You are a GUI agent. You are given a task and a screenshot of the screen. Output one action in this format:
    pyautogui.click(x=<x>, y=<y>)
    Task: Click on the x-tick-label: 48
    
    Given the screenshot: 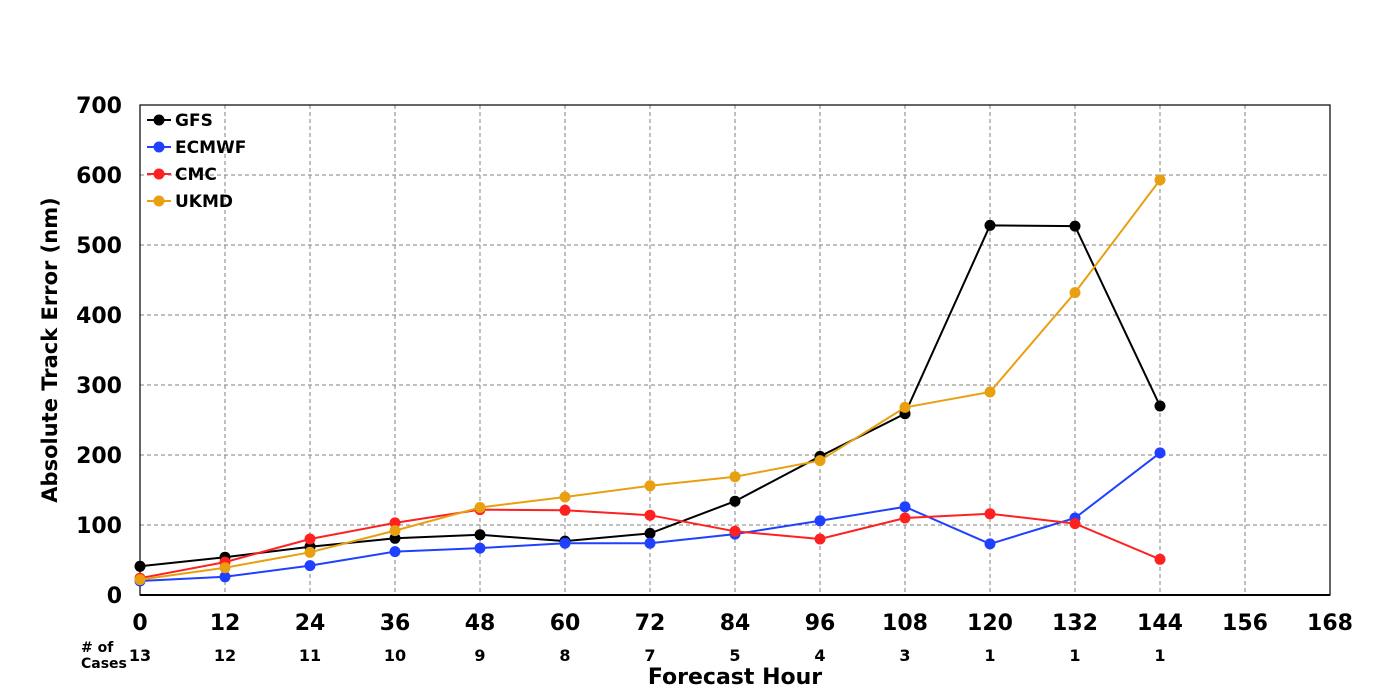 What is the action you would take?
    pyautogui.click(x=480, y=623)
    